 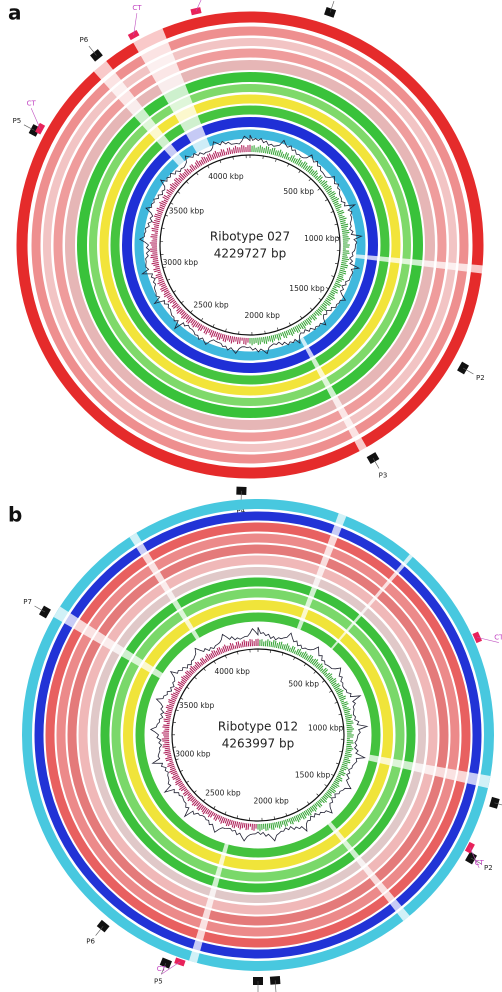 What do you see at coordinates (313, 775) in the screenshot?
I see `scale-label: 1500 kbp` at bounding box center [313, 775].